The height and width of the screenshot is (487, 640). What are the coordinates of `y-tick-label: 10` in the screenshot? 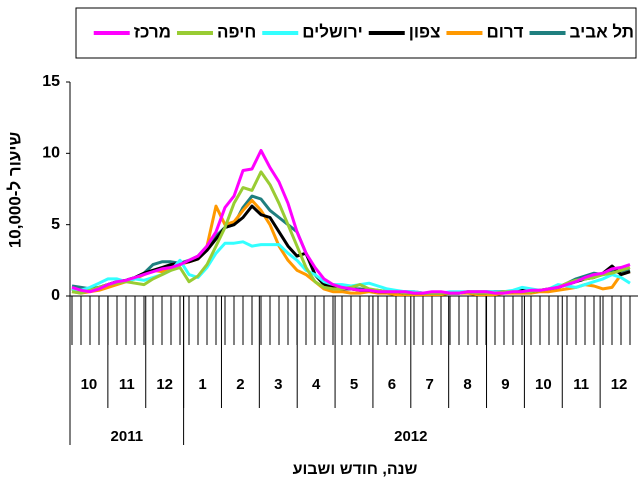 It's located at (51, 153).